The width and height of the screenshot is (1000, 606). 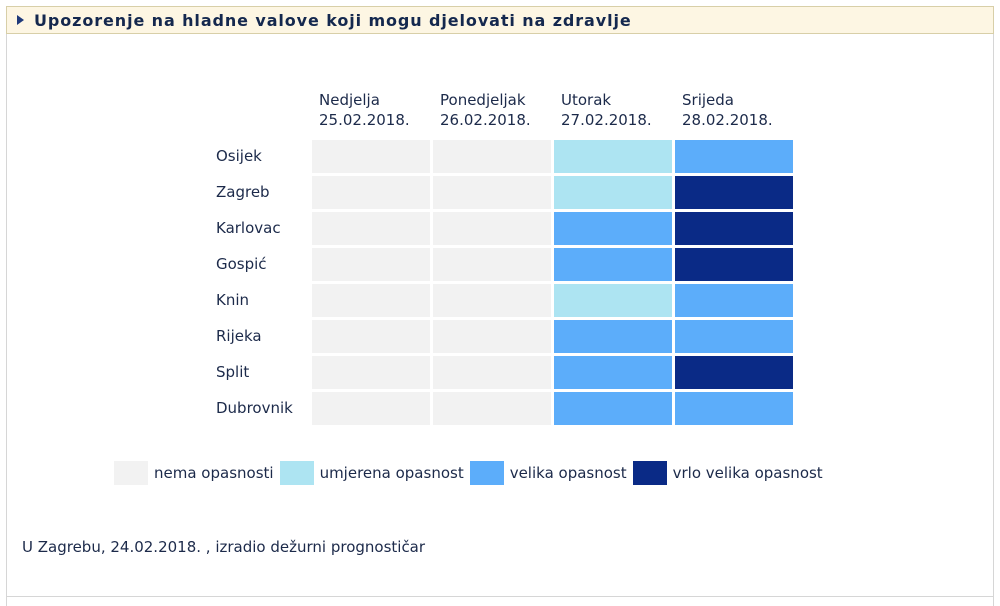 I want to click on legend-label-very-high: vrlo velika opasnost, so click(x=747, y=473).